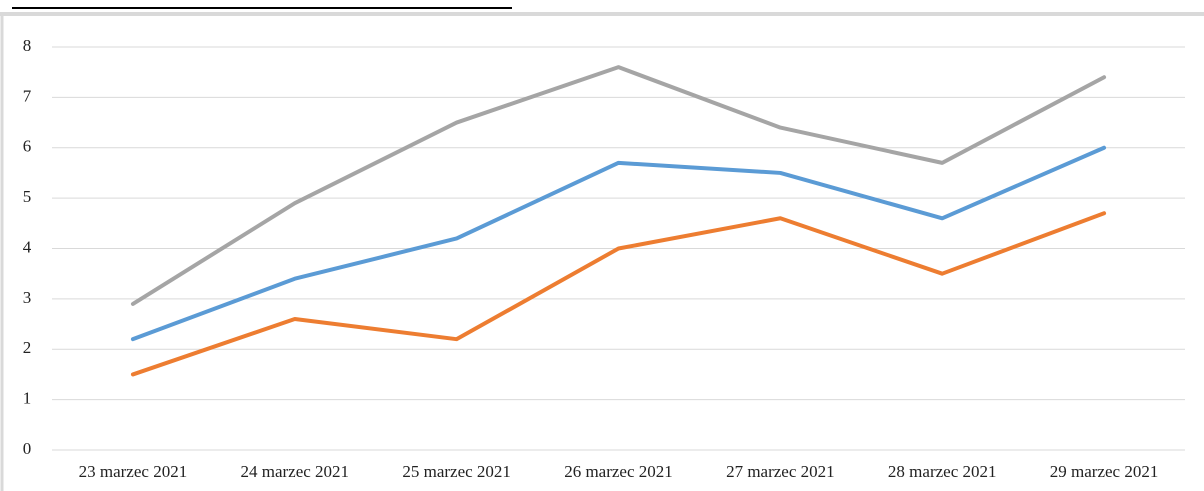 The width and height of the screenshot is (1204, 491). What do you see at coordinates (27, 146) in the screenshot?
I see `y-tick-label: 6` at bounding box center [27, 146].